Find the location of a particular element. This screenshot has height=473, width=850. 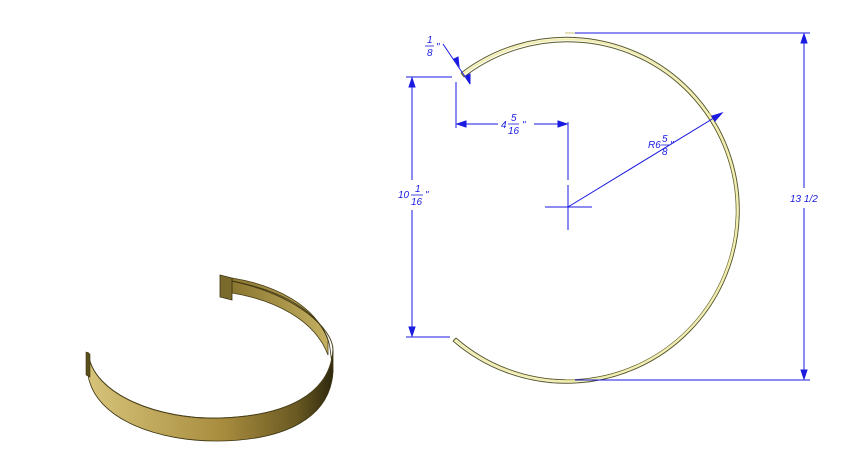

ring-end-cap-front is located at coordinates (88, 364).